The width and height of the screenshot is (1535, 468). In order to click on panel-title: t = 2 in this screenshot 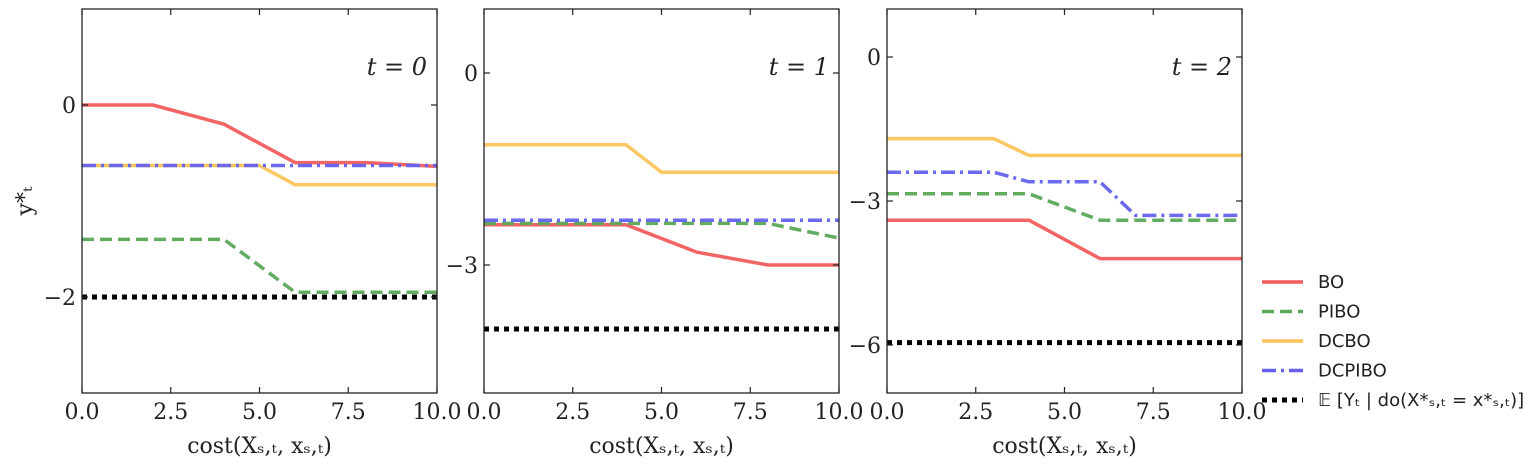, I will do `click(1202, 67)`.